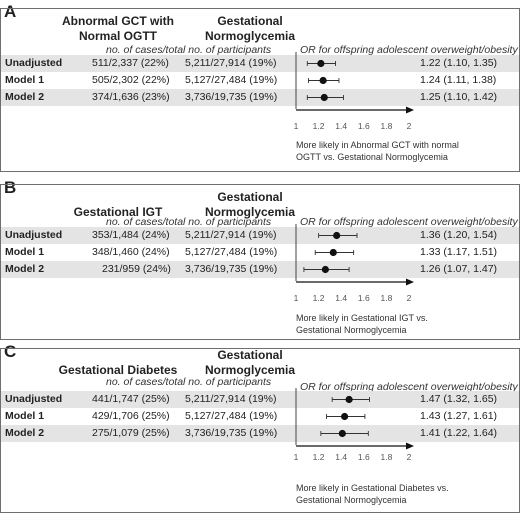  Describe the element at coordinates (459, 97) in the screenshot. I see `or-value: 1.25 (1.10, 1.42)` at that location.